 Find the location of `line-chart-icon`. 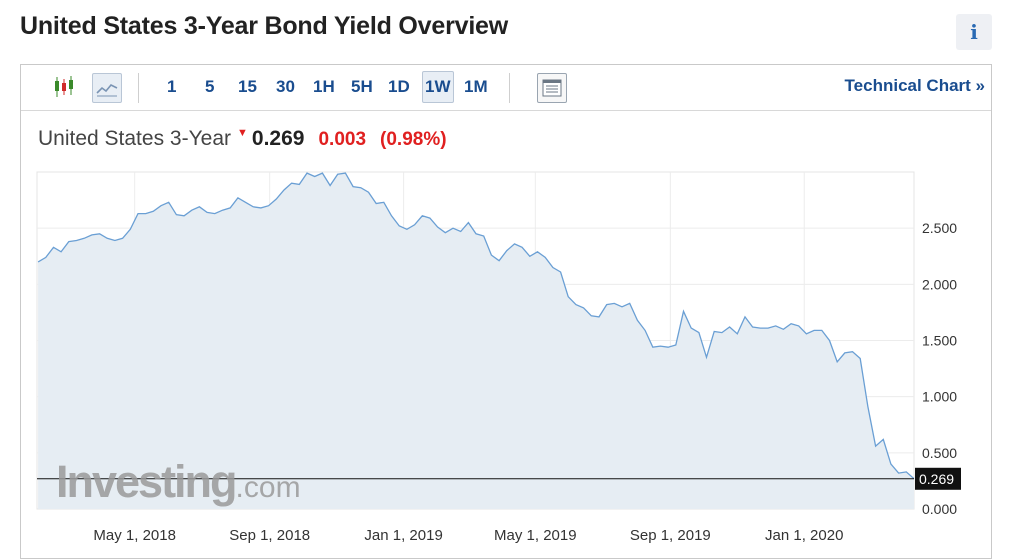

line-chart-icon is located at coordinates (107, 88).